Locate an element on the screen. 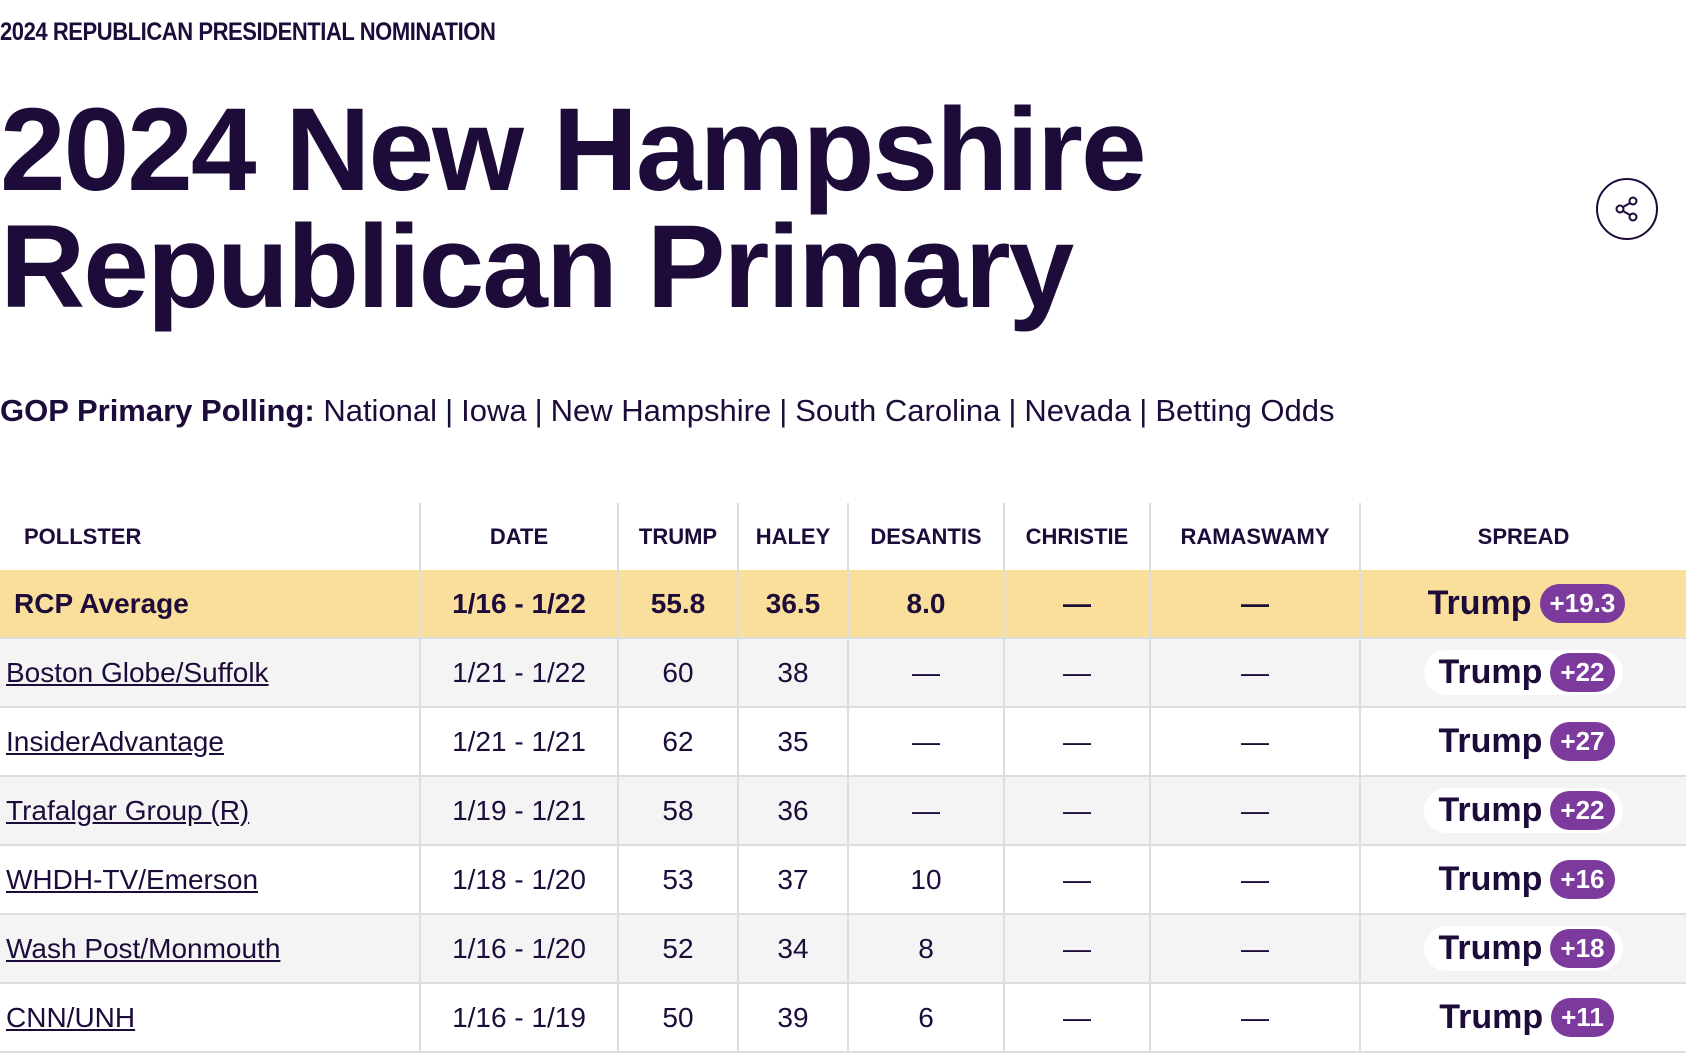 Image resolution: width=1686 pixels, height=1053 pixels. cell: 58 is located at coordinates (677, 811).